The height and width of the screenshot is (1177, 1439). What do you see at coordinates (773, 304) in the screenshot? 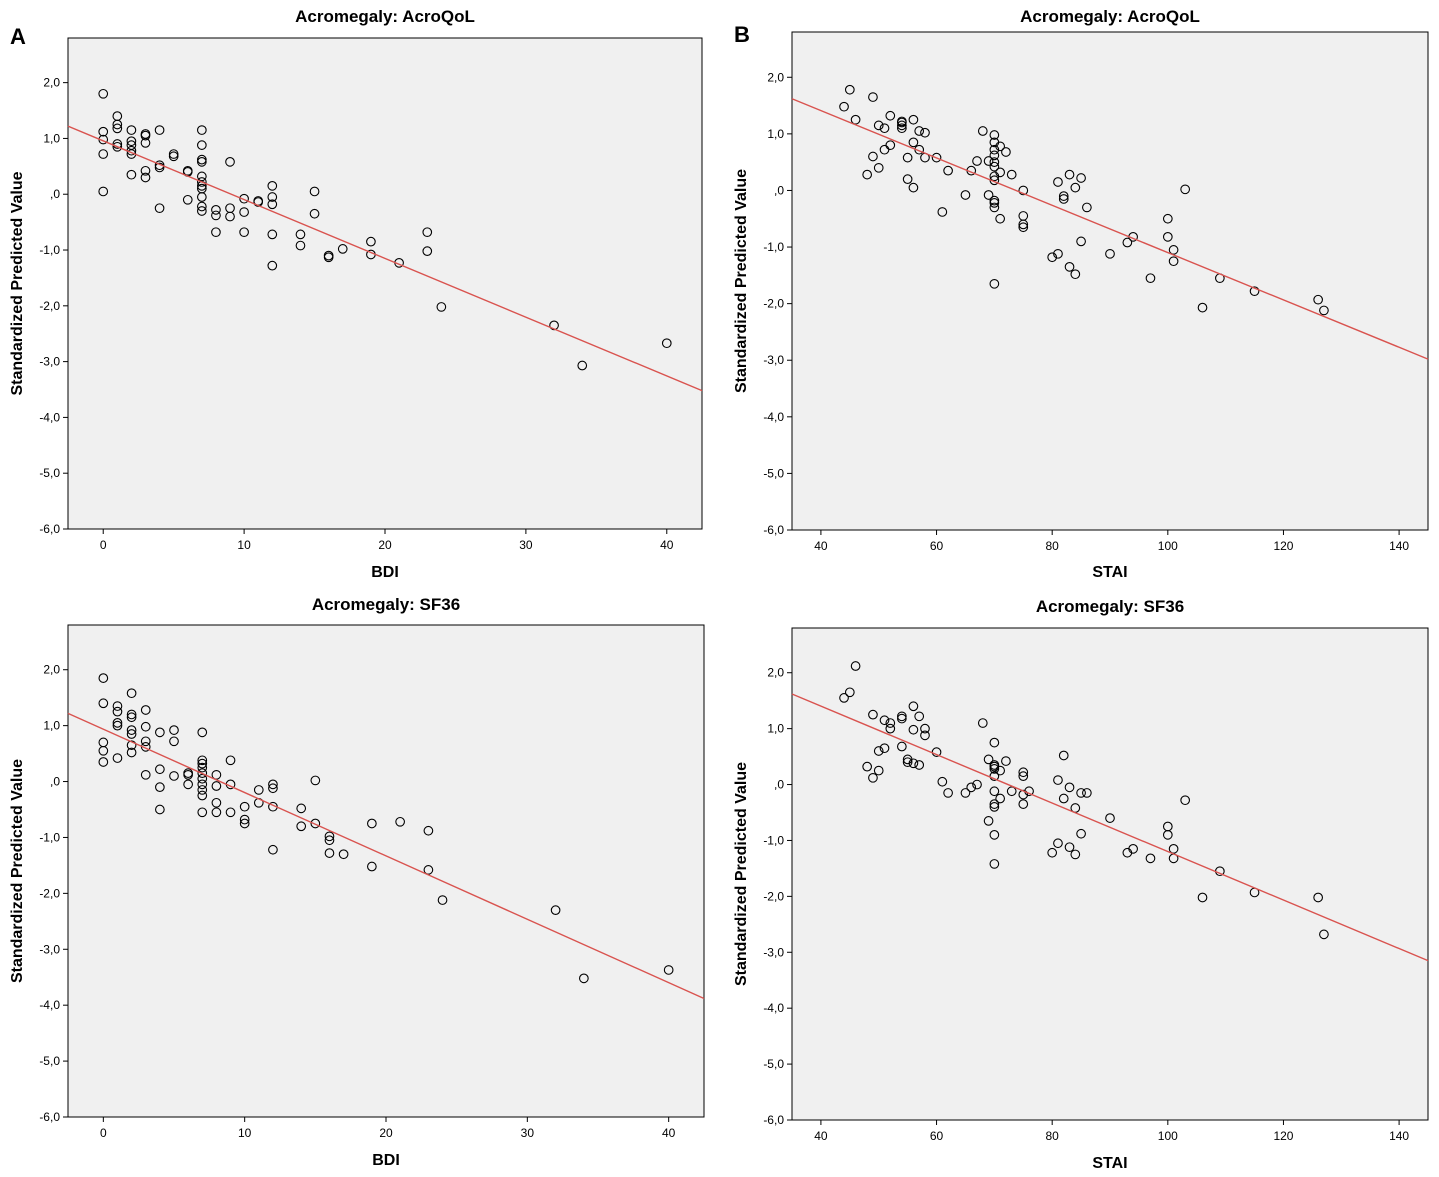
I see `y-tick-label: -2,0` at bounding box center [773, 304].